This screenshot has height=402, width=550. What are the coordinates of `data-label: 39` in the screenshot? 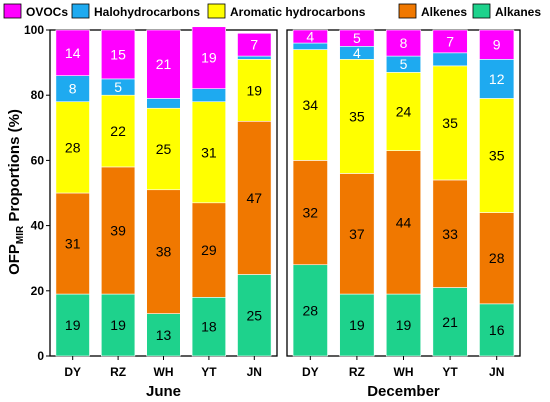 It's located at (118, 230).